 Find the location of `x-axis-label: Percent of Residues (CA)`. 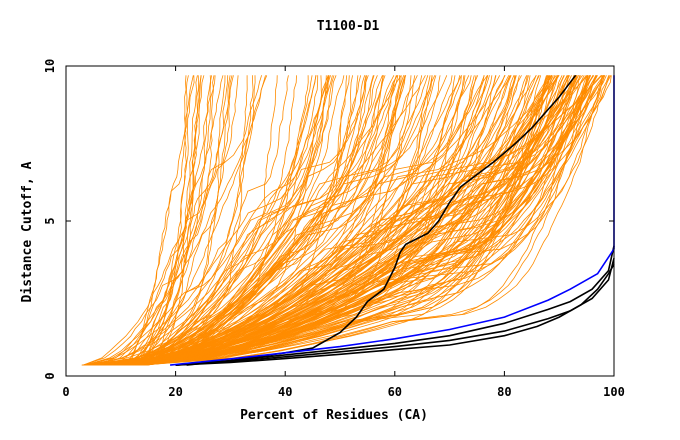

x-axis-label: Percent of Residues (CA) is located at coordinates (334, 415).